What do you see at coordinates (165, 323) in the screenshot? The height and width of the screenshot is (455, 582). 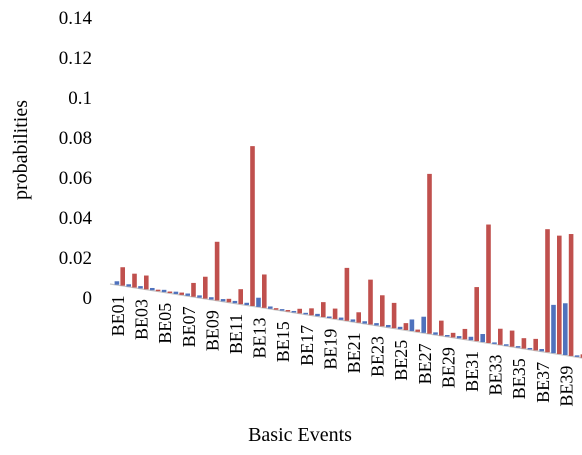 I see `x-tick-label: BE05` at bounding box center [165, 323].